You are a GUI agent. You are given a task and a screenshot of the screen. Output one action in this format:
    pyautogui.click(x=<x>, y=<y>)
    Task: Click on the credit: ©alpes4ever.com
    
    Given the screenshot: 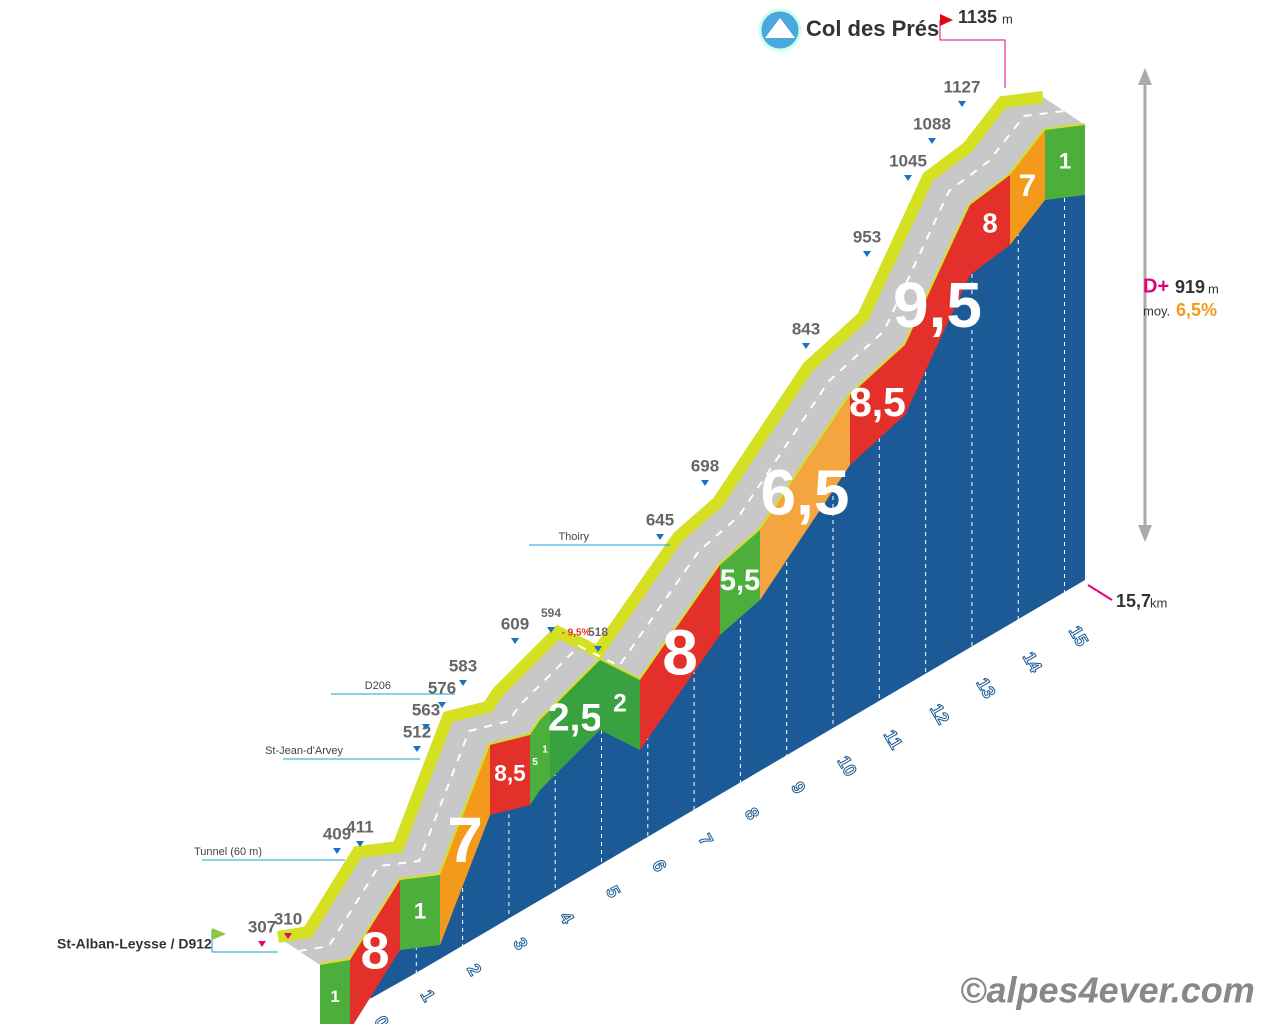 What is the action you would take?
    pyautogui.click(x=1107, y=990)
    